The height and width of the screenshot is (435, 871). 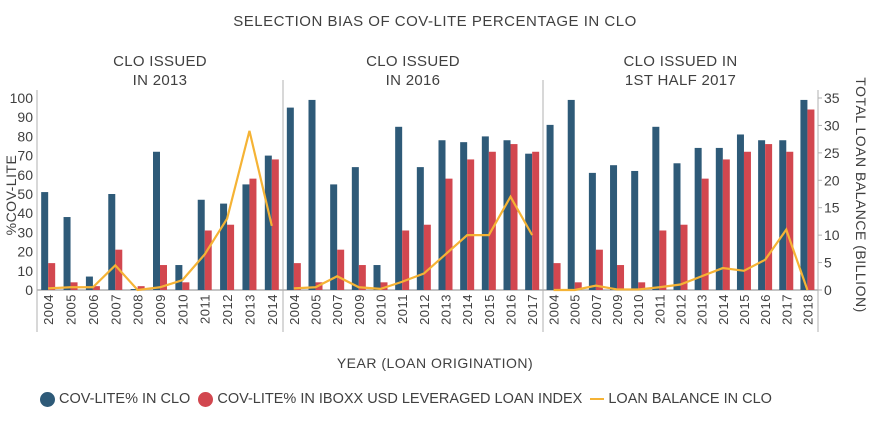 I want to click on y-tick-label: 50, so click(x=25, y=194).